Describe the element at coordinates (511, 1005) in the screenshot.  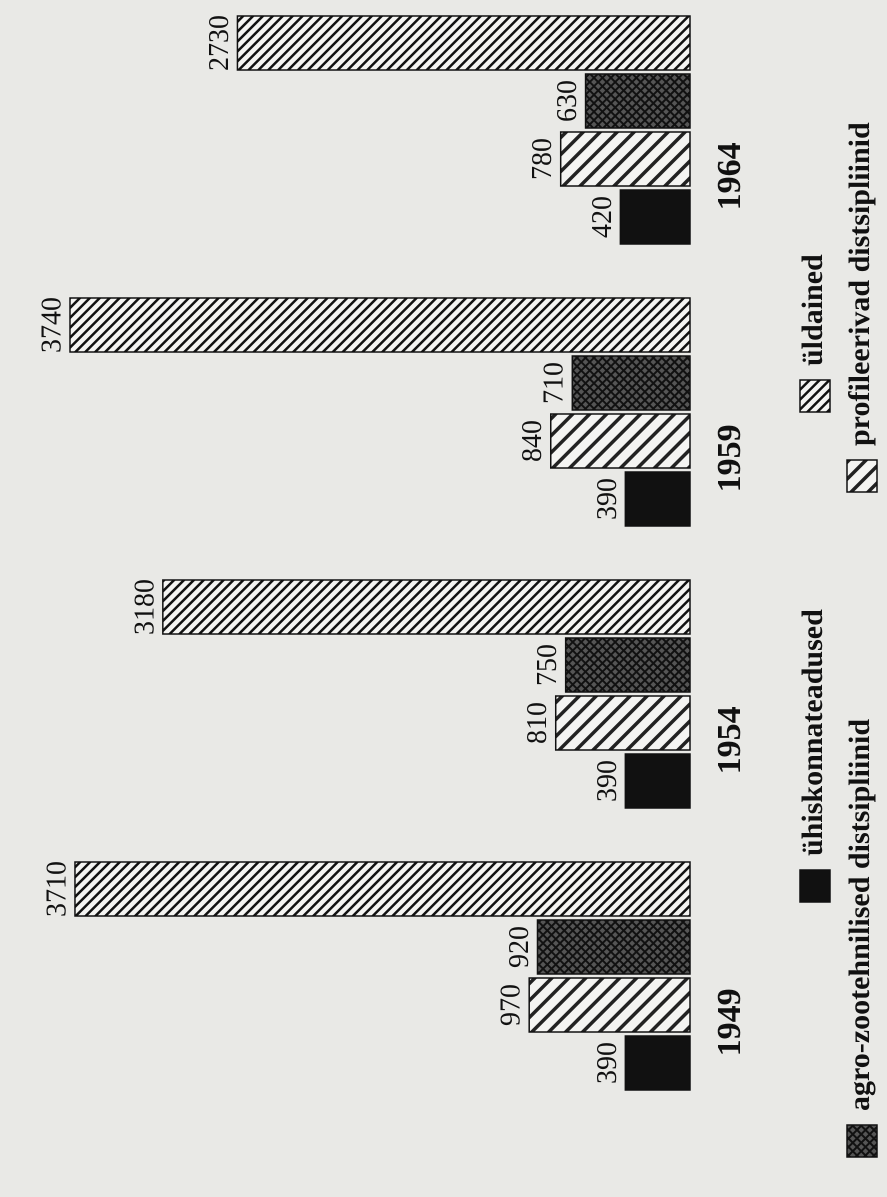
I see `value-label: 970` at that location.